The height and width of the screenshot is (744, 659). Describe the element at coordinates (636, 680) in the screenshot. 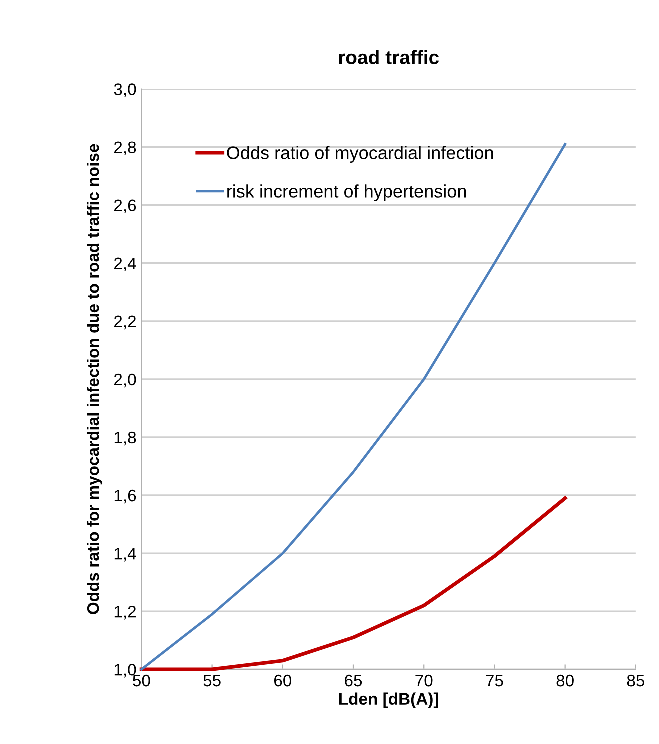

I see `x-tick-label: 85` at that location.